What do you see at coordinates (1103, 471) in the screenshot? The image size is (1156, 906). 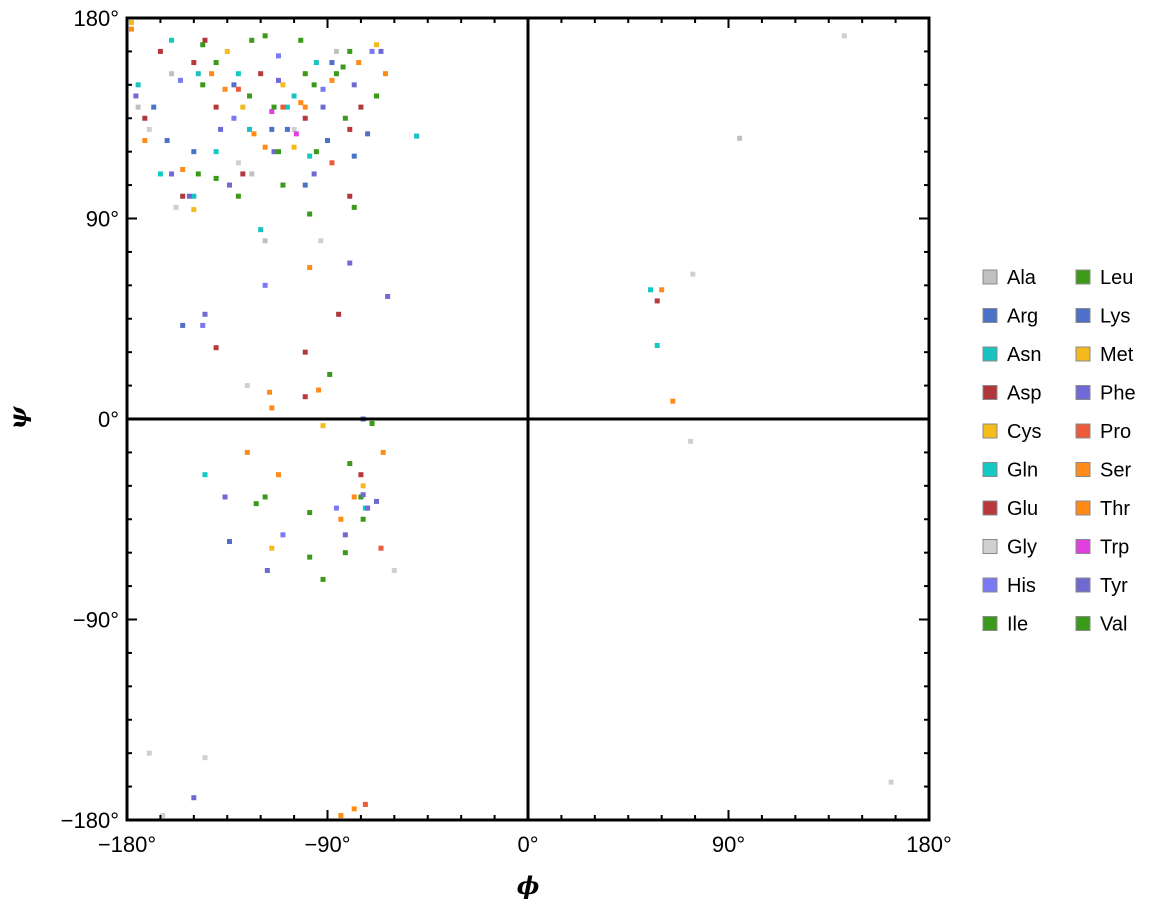 I see `legend-item-ser: Ser` at bounding box center [1103, 471].